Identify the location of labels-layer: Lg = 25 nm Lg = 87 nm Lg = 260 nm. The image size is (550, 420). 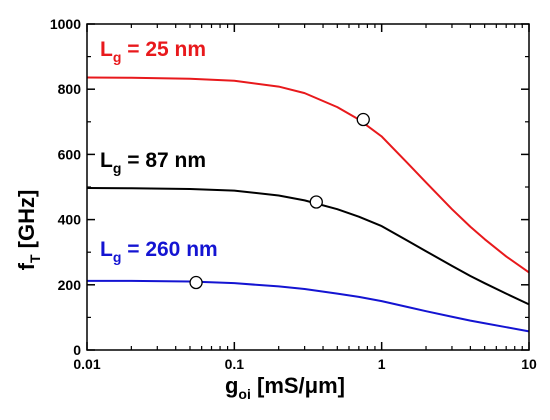
(159, 151).